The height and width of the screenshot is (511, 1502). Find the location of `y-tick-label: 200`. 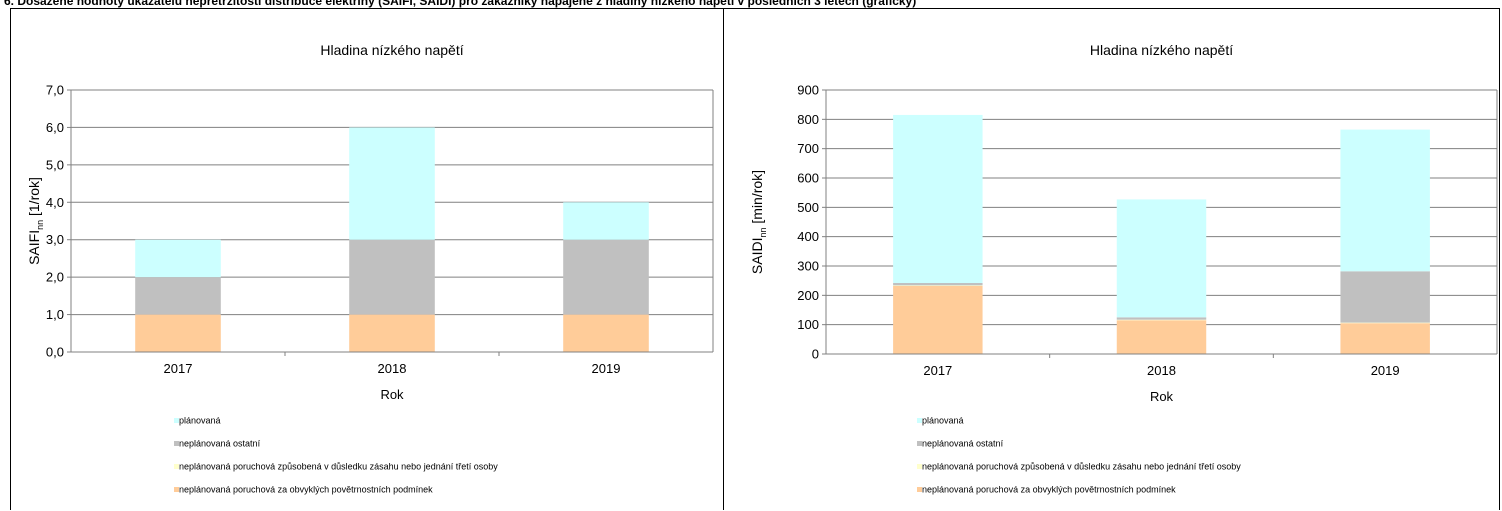

y-tick-label: 200 is located at coordinates (808, 295).